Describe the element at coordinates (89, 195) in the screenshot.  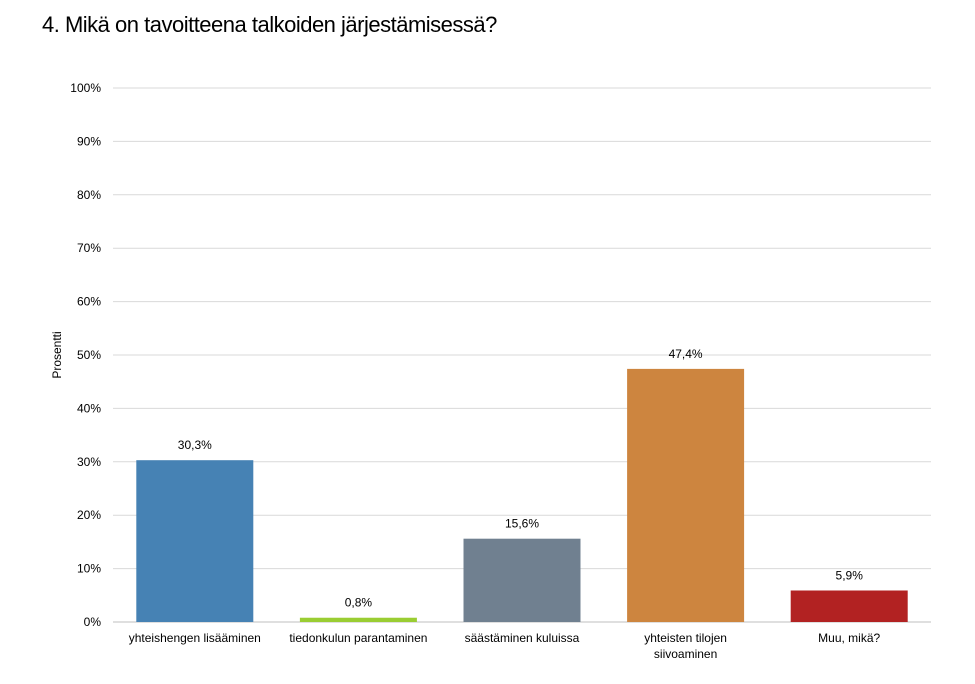
I see `y-tick-label: 80%` at that location.